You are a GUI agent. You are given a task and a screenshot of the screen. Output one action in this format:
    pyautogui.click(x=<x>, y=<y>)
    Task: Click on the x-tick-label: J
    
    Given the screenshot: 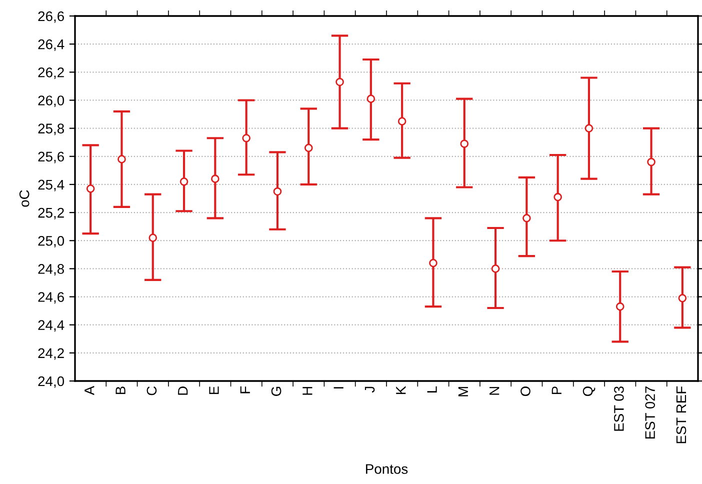 What is the action you would take?
    pyautogui.click(x=369, y=389)
    